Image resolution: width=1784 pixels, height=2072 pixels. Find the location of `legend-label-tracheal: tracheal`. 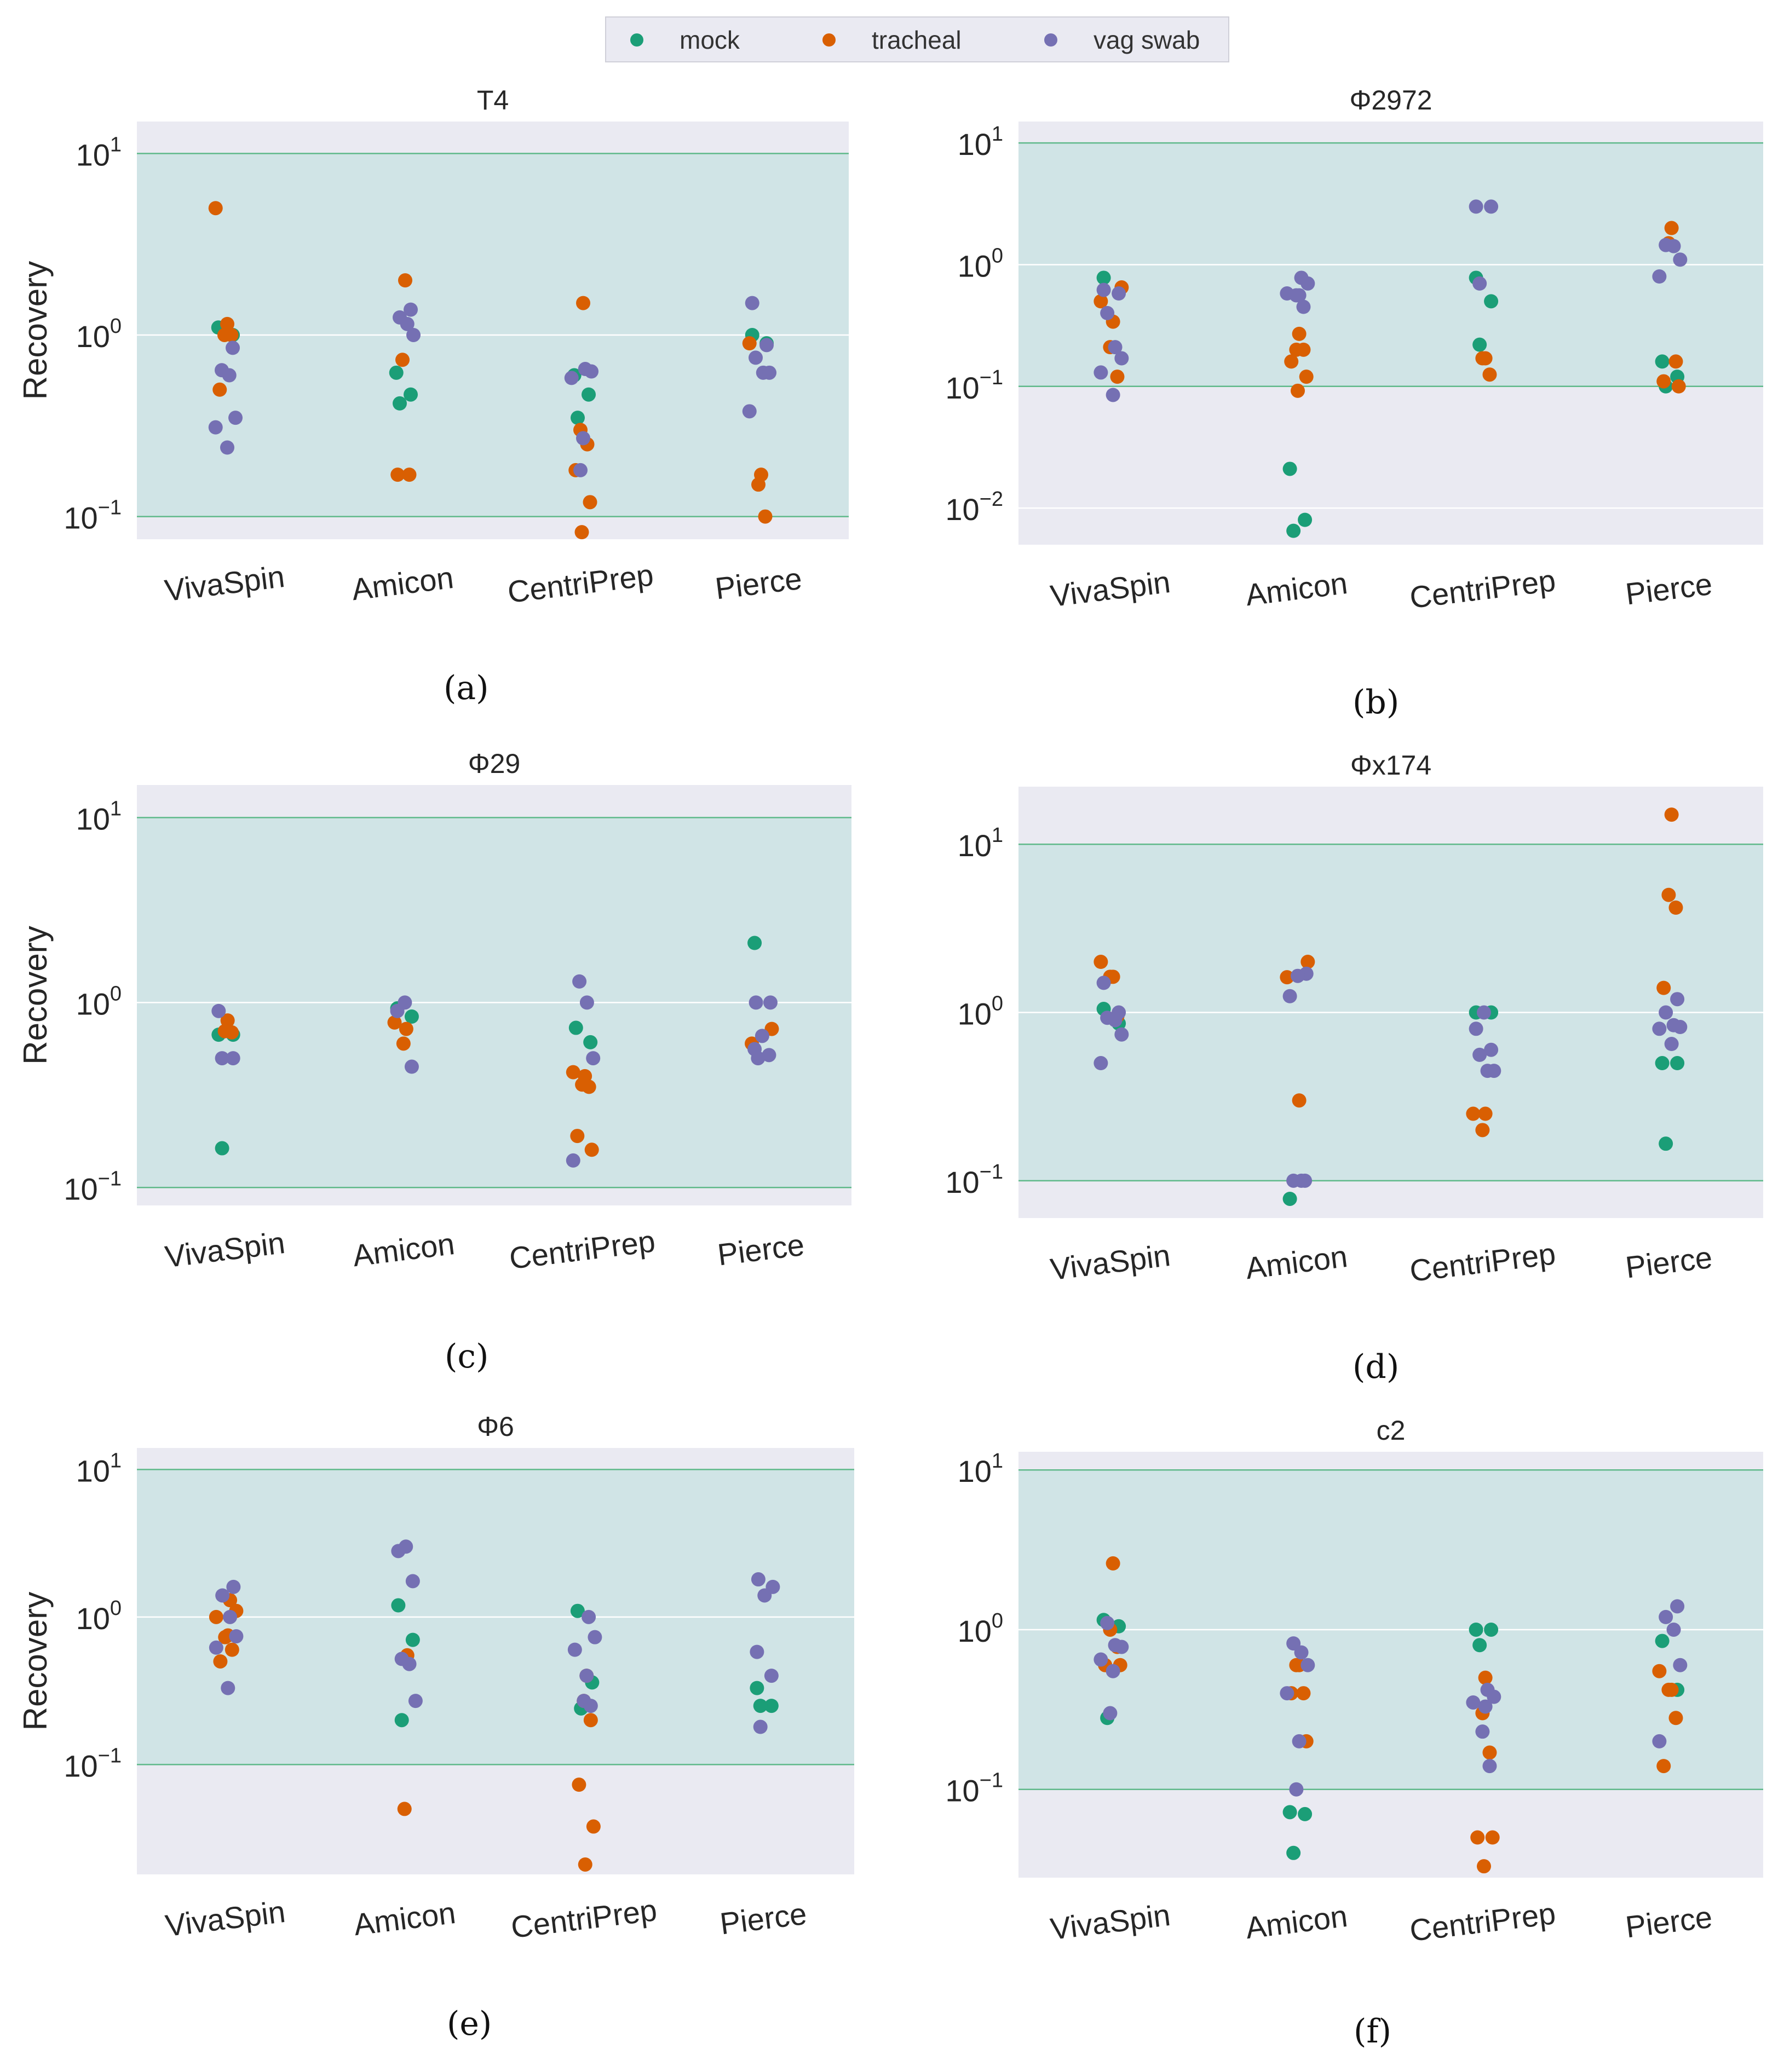

legend-label-tracheal: tracheal is located at coordinates (917, 40).